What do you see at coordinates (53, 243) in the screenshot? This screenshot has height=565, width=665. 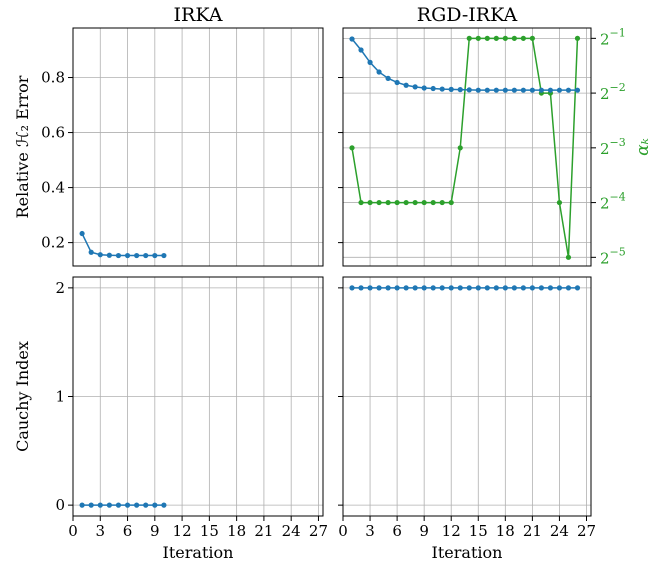 I see `ytick-label-irka-error-0: 0.2` at bounding box center [53, 243].